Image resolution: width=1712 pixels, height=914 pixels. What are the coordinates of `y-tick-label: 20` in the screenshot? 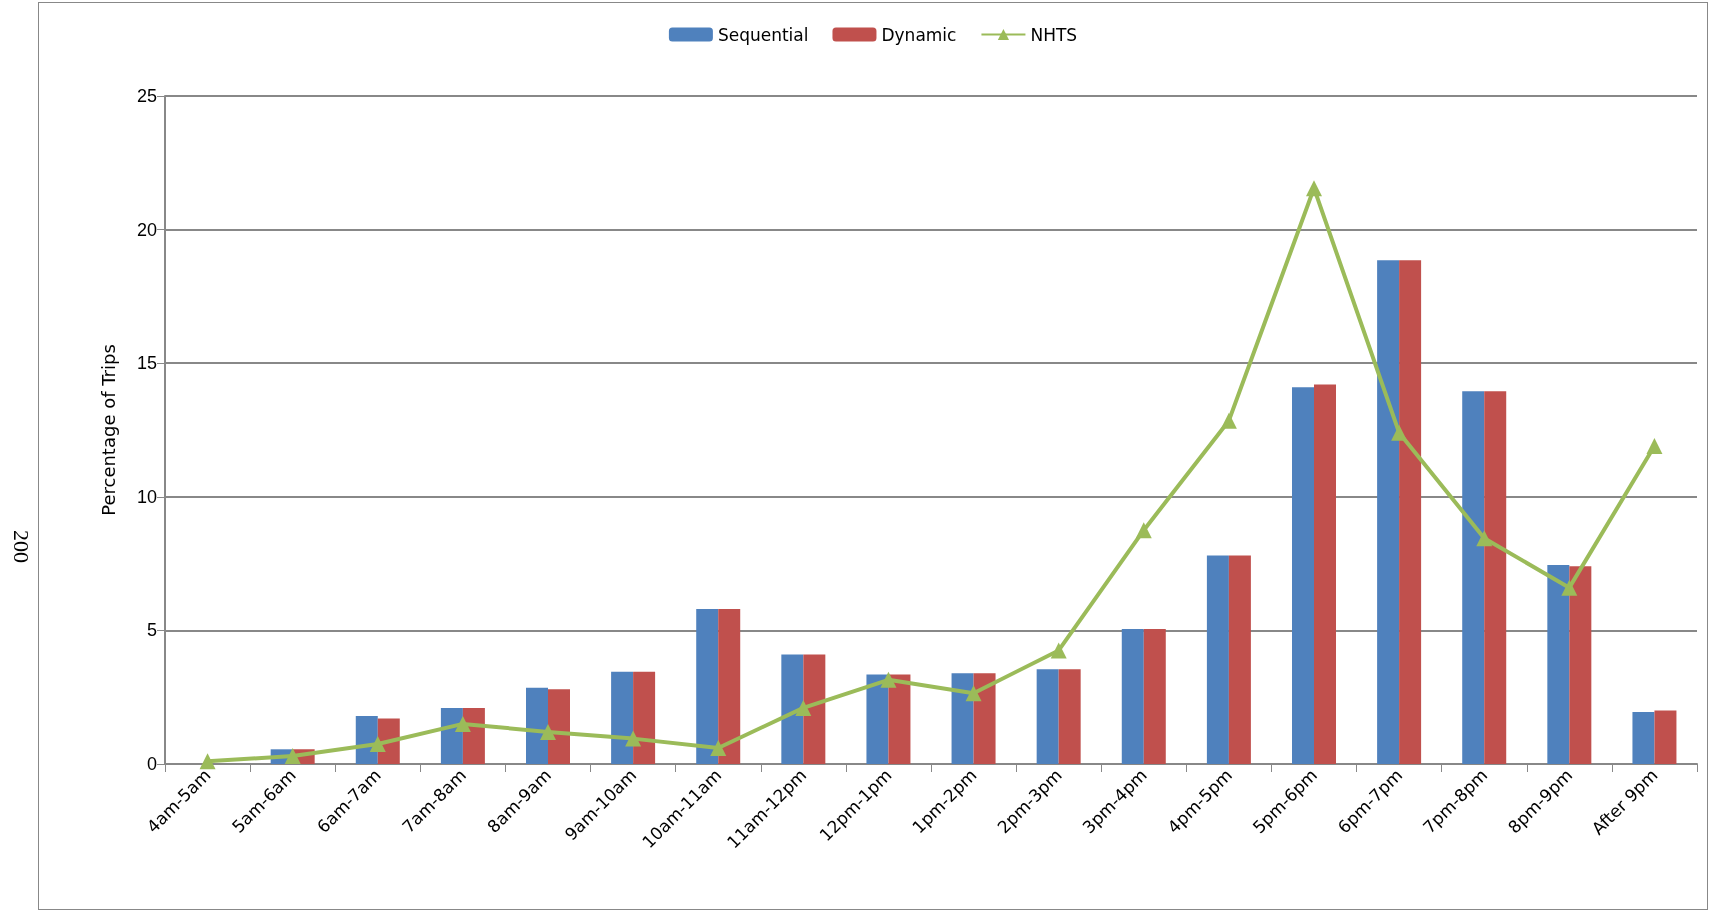 It's located at (146, 229).